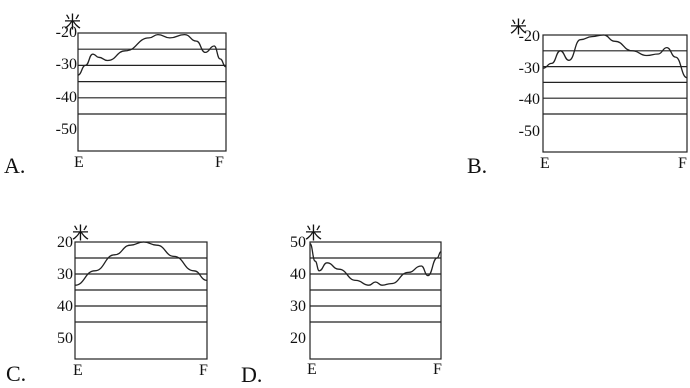  I want to click on option-a-unit: 米, so click(72, 22).